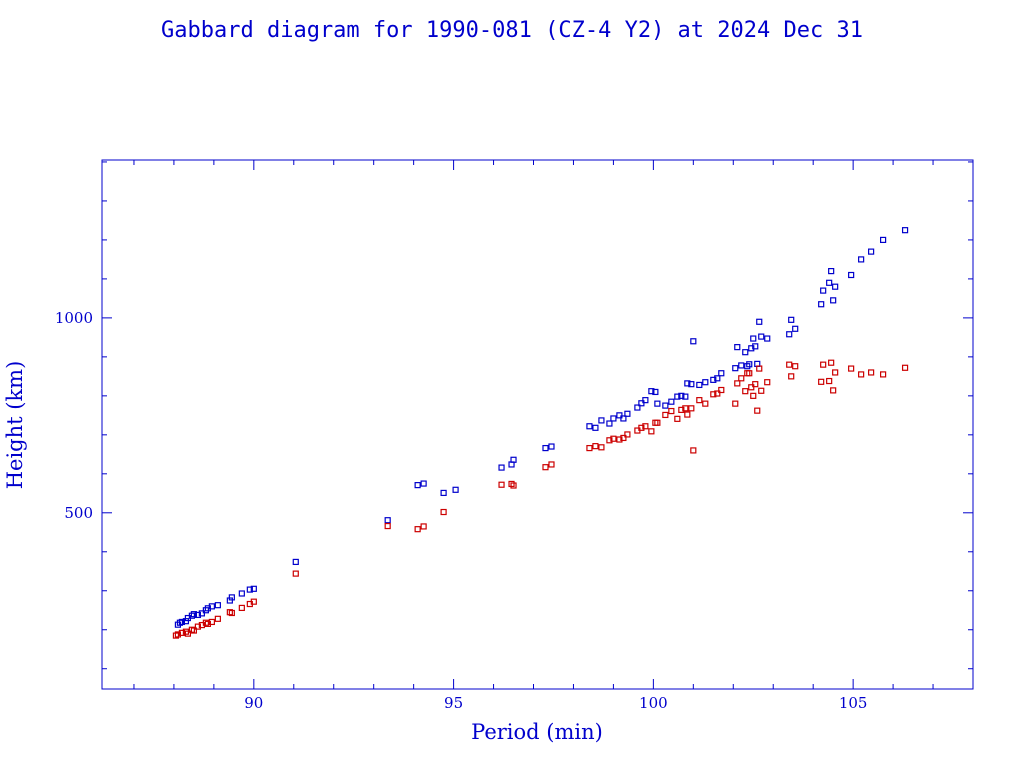  What do you see at coordinates (74, 318) in the screenshot?
I see `y-tick-label: 1000` at bounding box center [74, 318].